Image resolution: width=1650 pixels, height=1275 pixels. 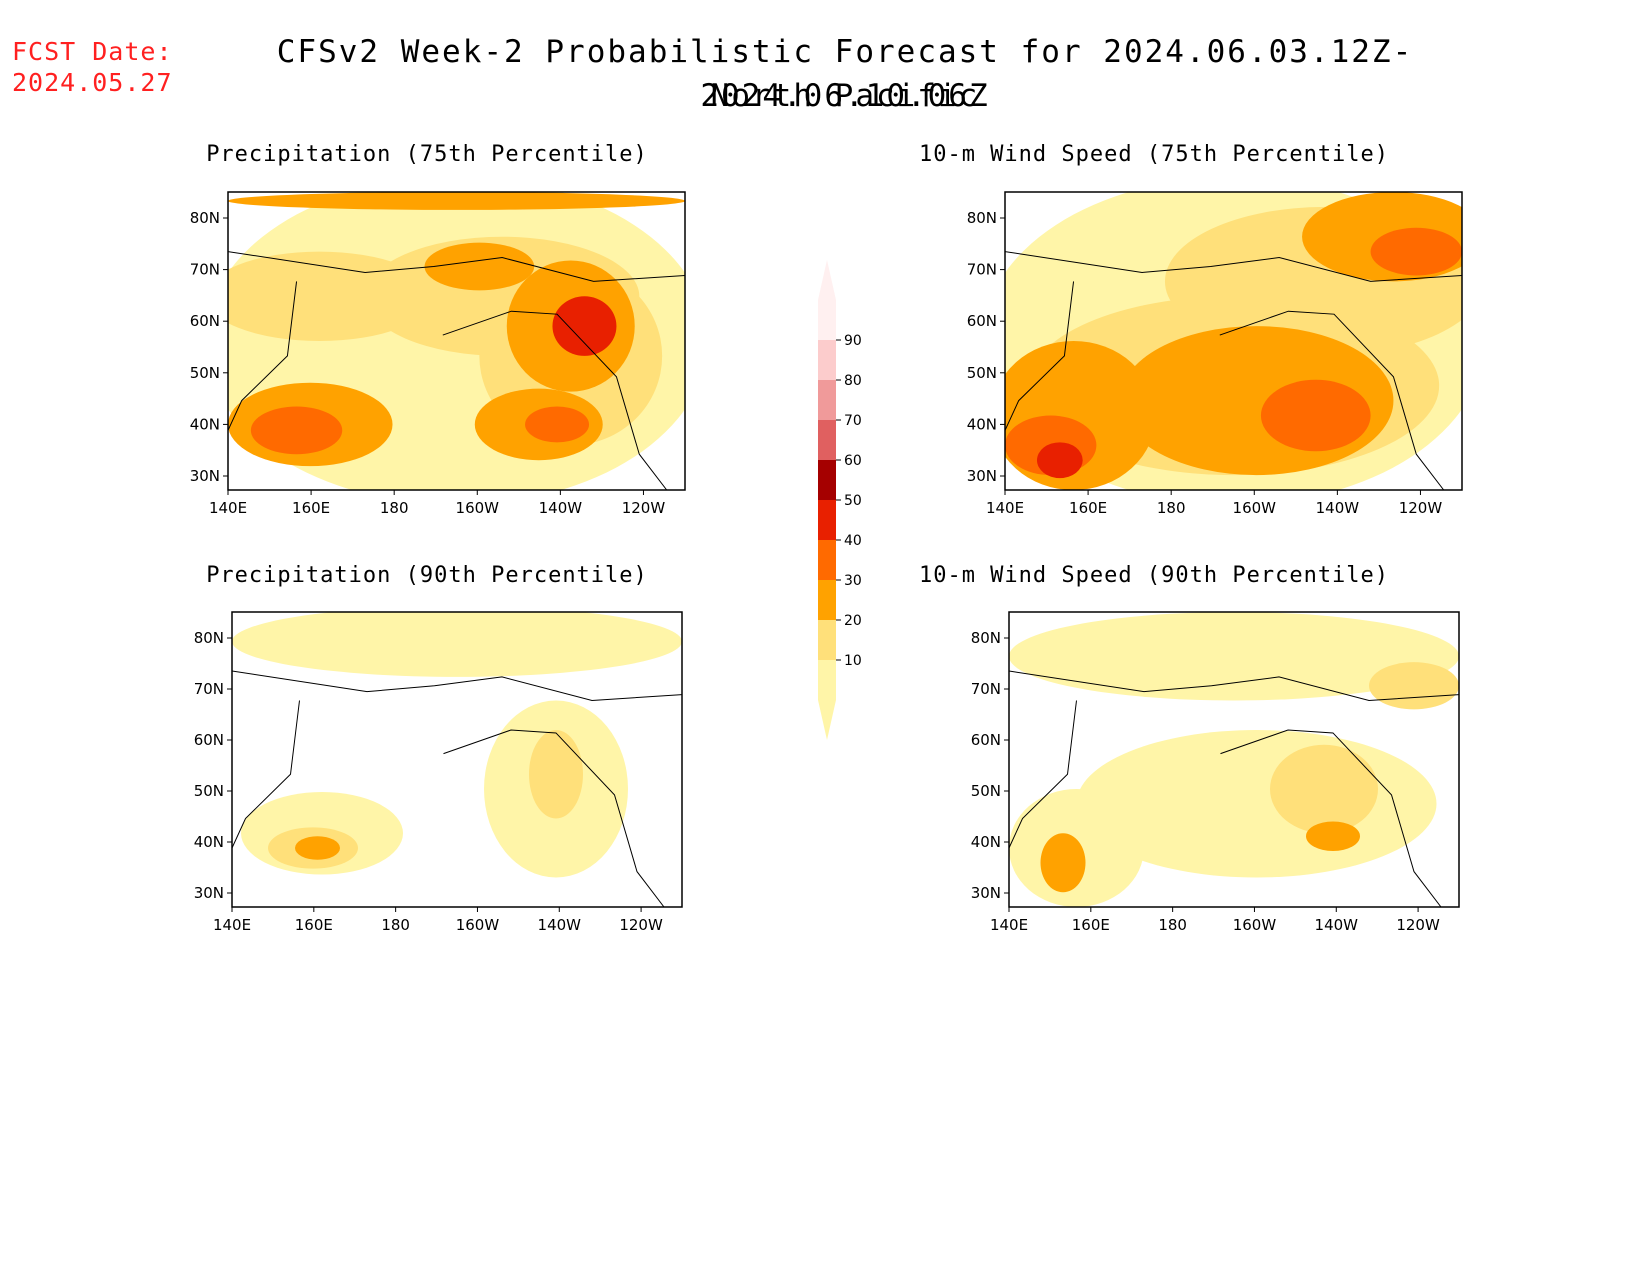 I want to click on colorbar-label: 90, so click(x=853, y=341).